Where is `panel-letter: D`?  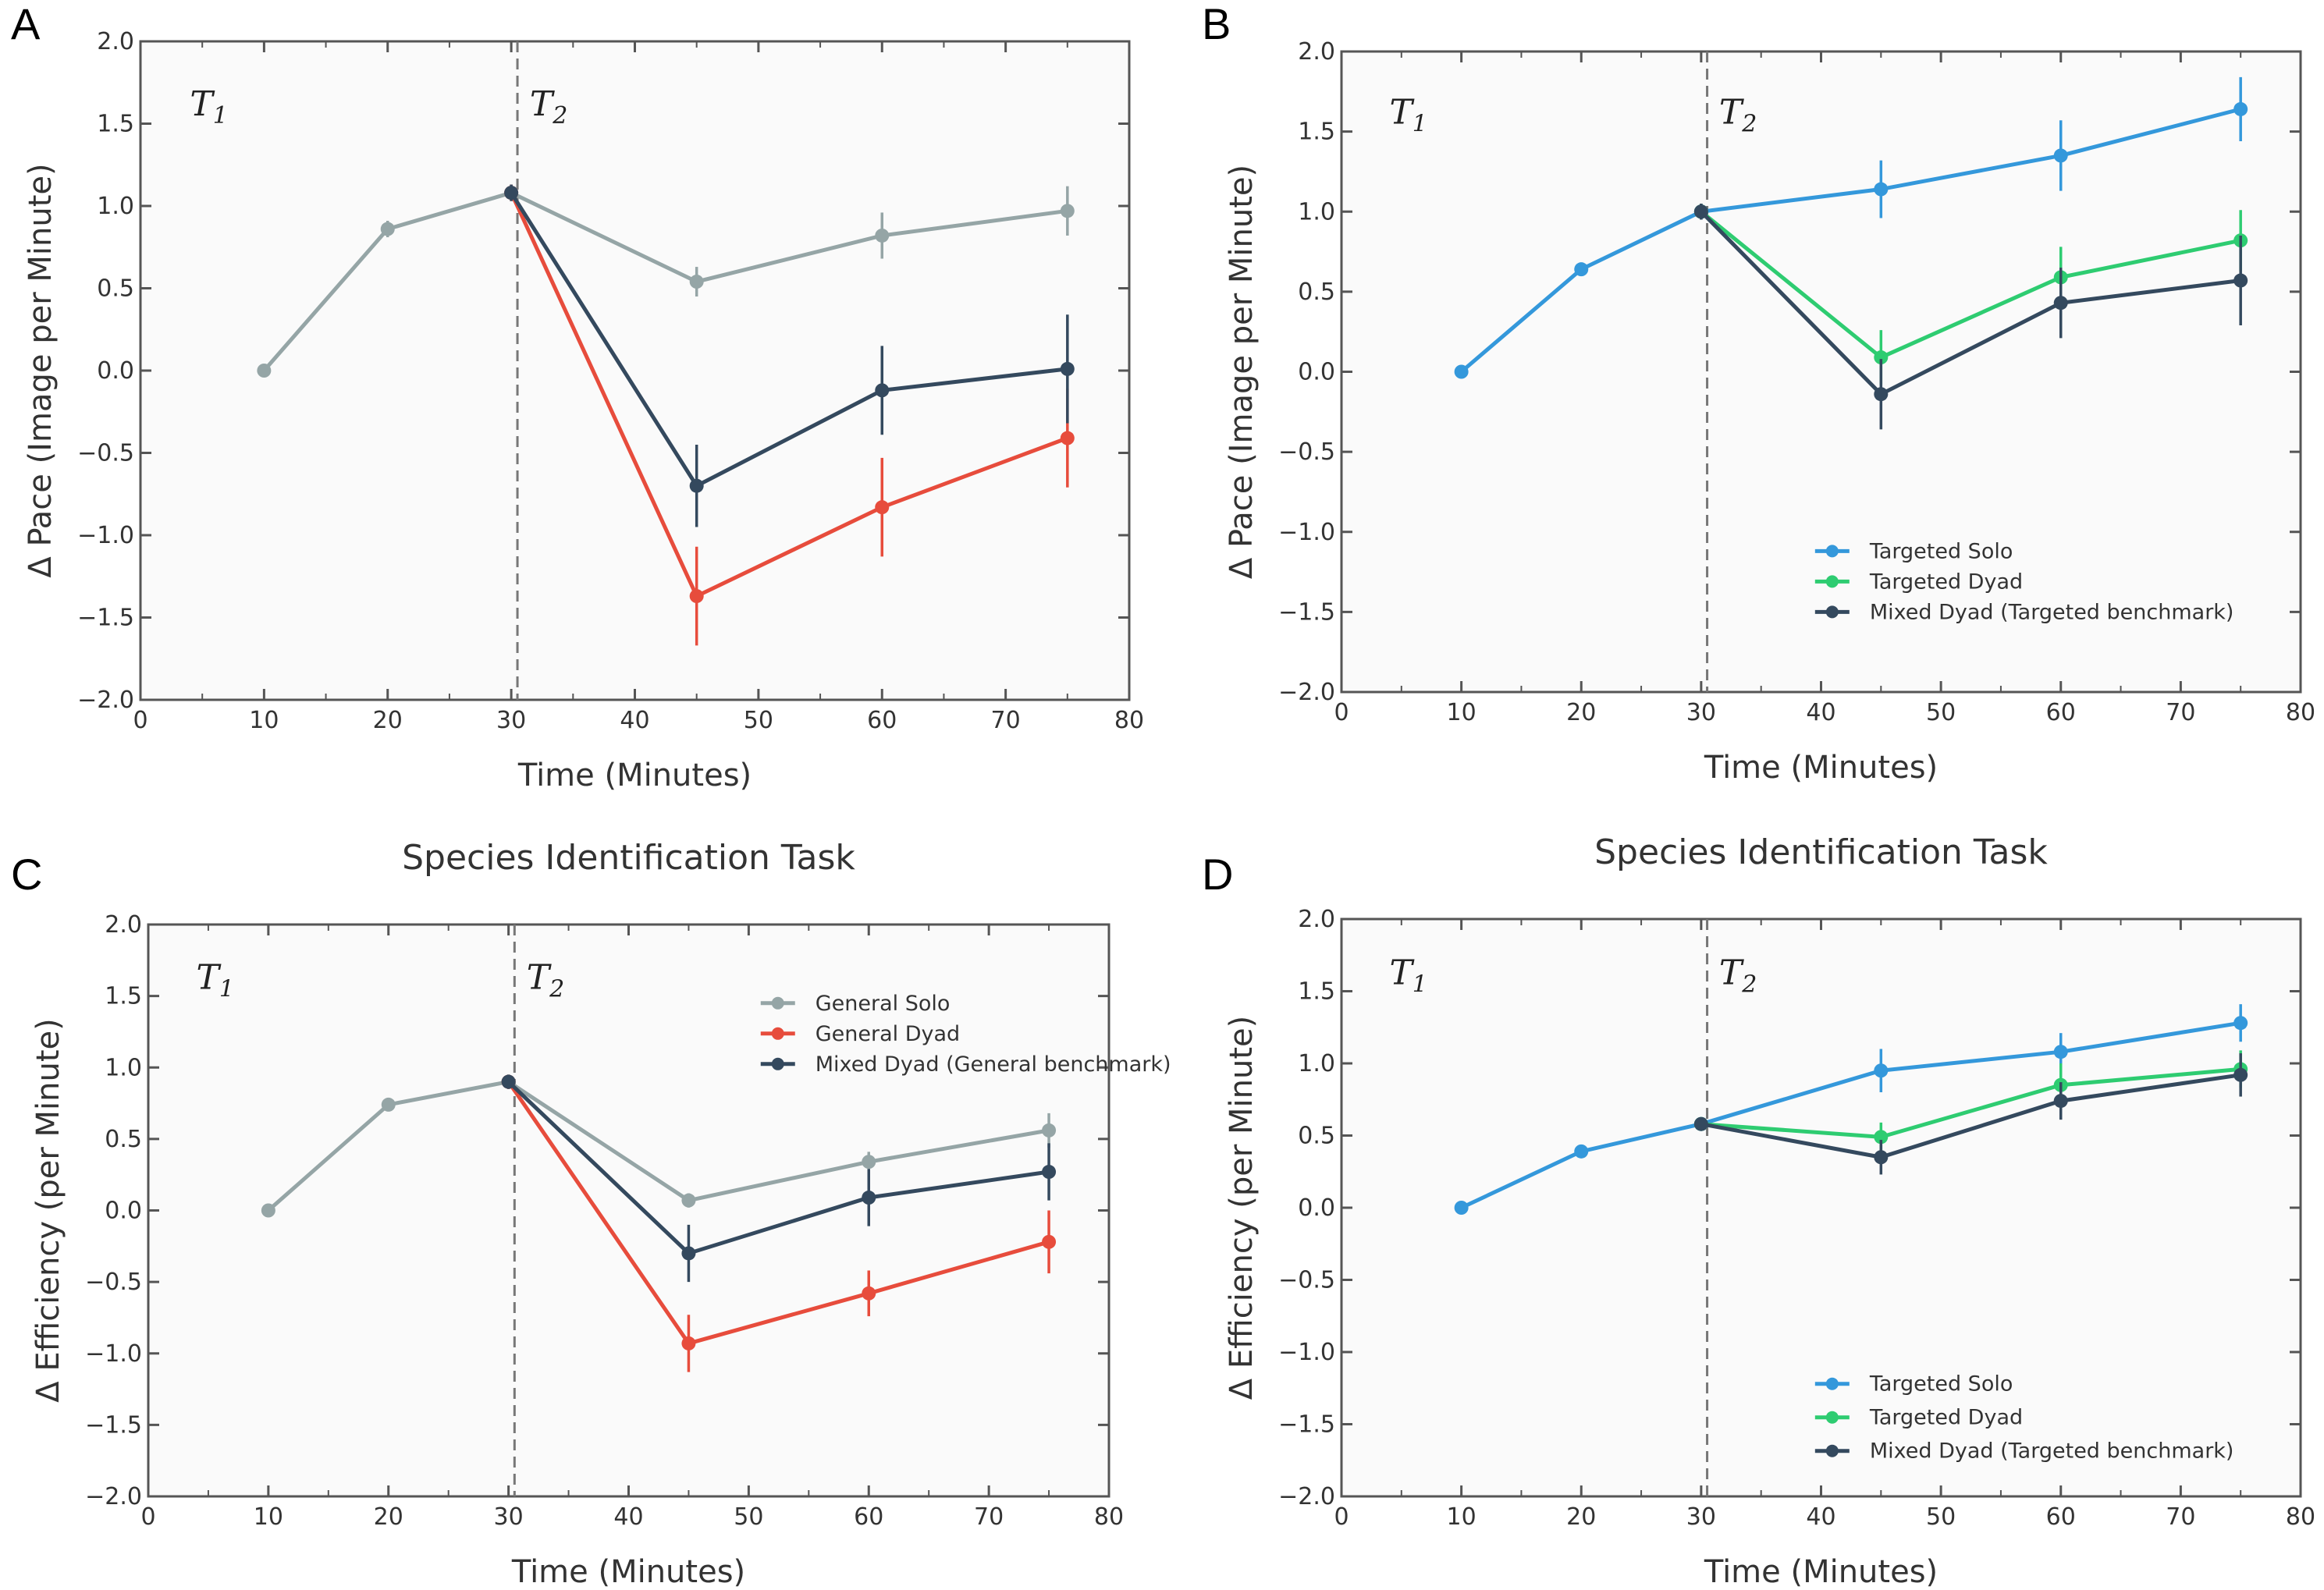 panel-letter: D is located at coordinates (1218, 874).